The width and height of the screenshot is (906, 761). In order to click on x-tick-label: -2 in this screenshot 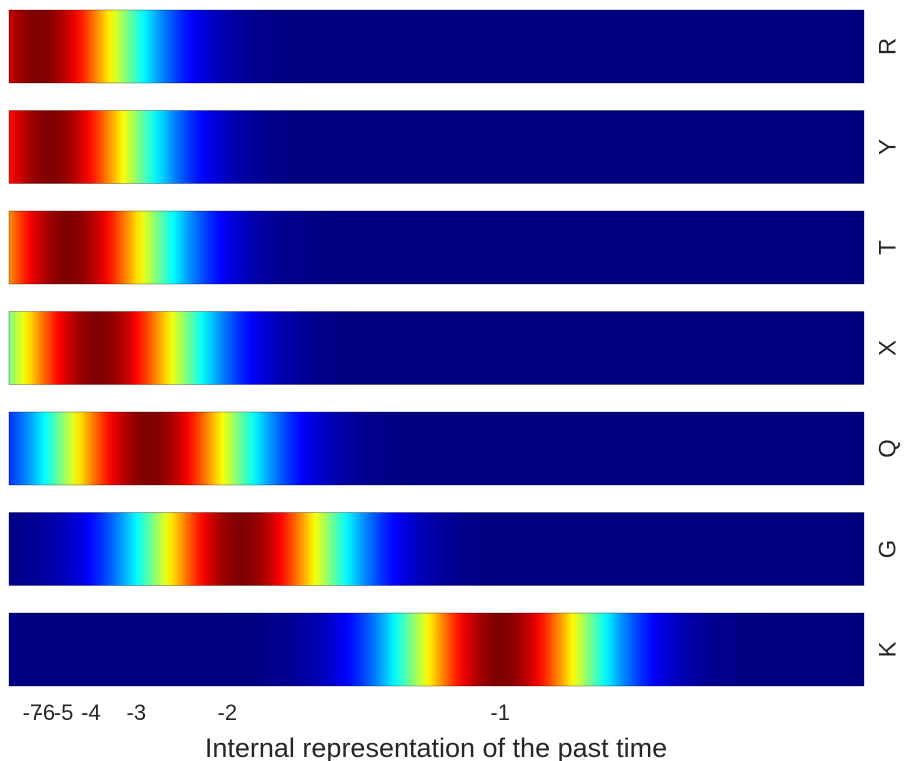, I will do `click(228, 712)`.